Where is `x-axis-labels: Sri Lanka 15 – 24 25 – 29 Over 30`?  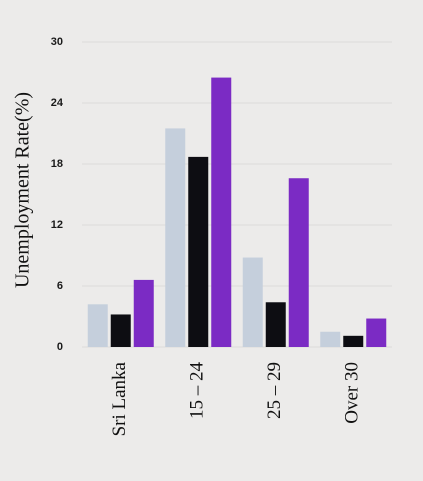
x-axis-labels: Sri Lanka 15 – 24 25 – 29 Over 30 is located at coordinates (236, 398).